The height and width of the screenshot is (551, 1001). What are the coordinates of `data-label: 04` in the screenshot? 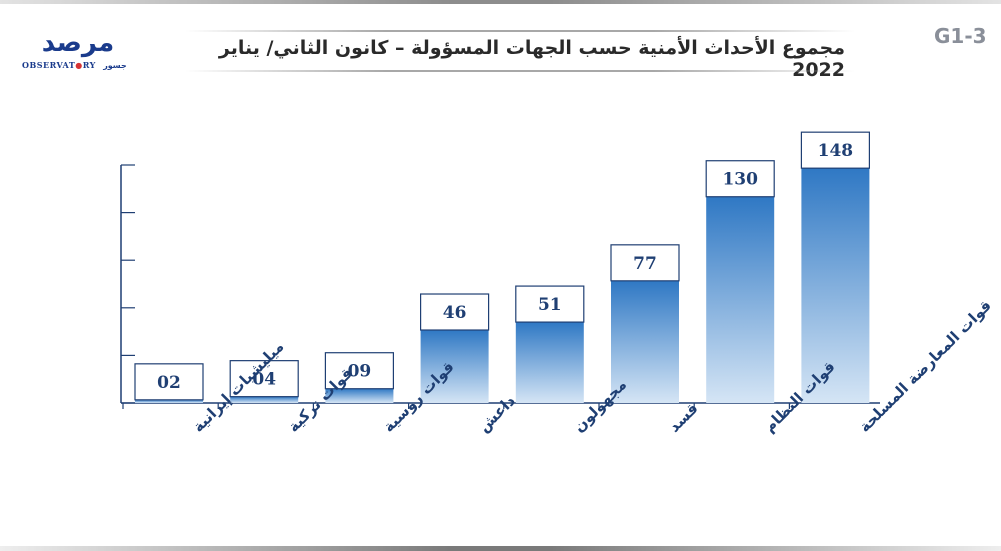 It's located at (264, 380).